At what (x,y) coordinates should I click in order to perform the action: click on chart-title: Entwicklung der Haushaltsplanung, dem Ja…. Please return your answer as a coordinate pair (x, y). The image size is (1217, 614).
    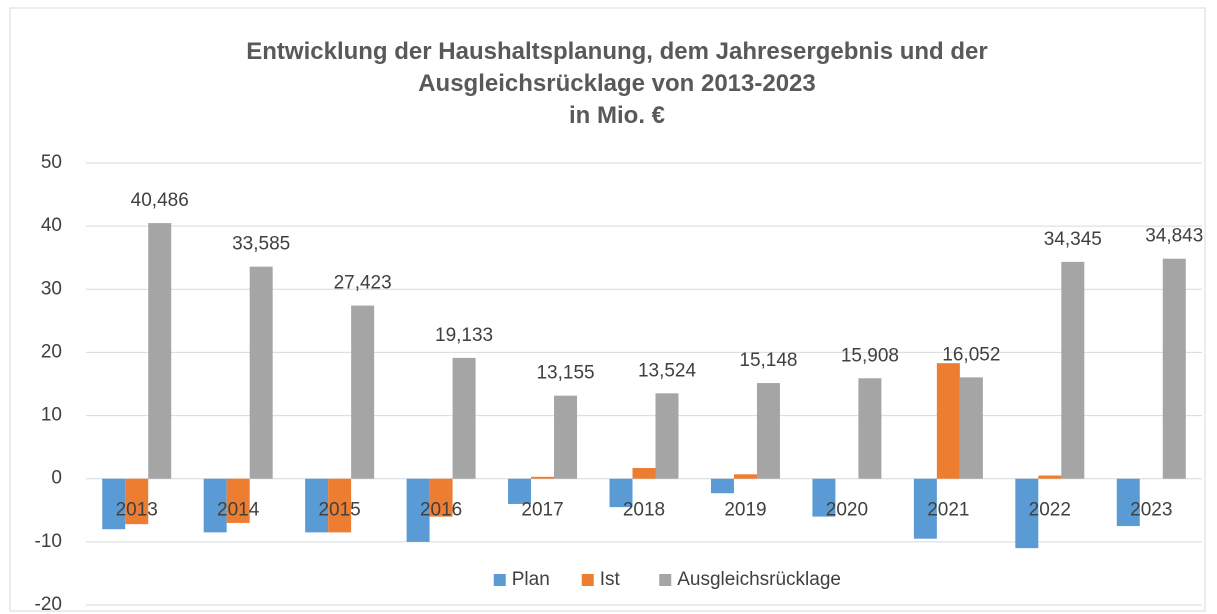
    Looking at the image, I should click on (617, 67).